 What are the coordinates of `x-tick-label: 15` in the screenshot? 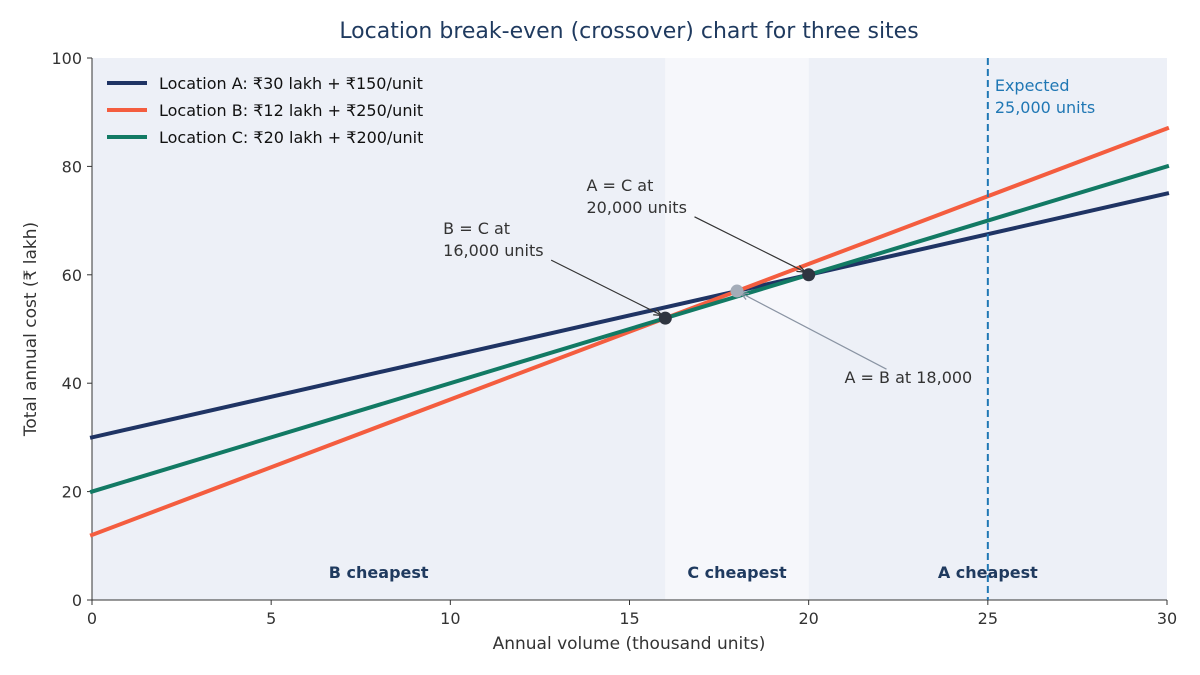 It's located at (629, 618).